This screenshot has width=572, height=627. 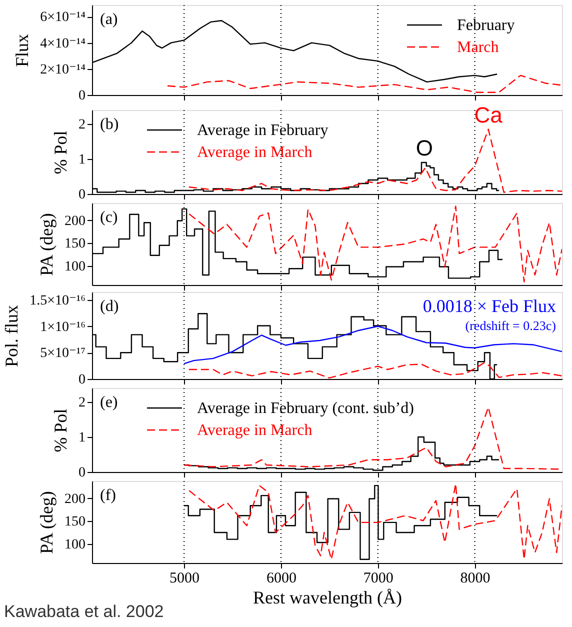 I want to click on text: Kawabata et al. 2002, so click(x=84, y=611).